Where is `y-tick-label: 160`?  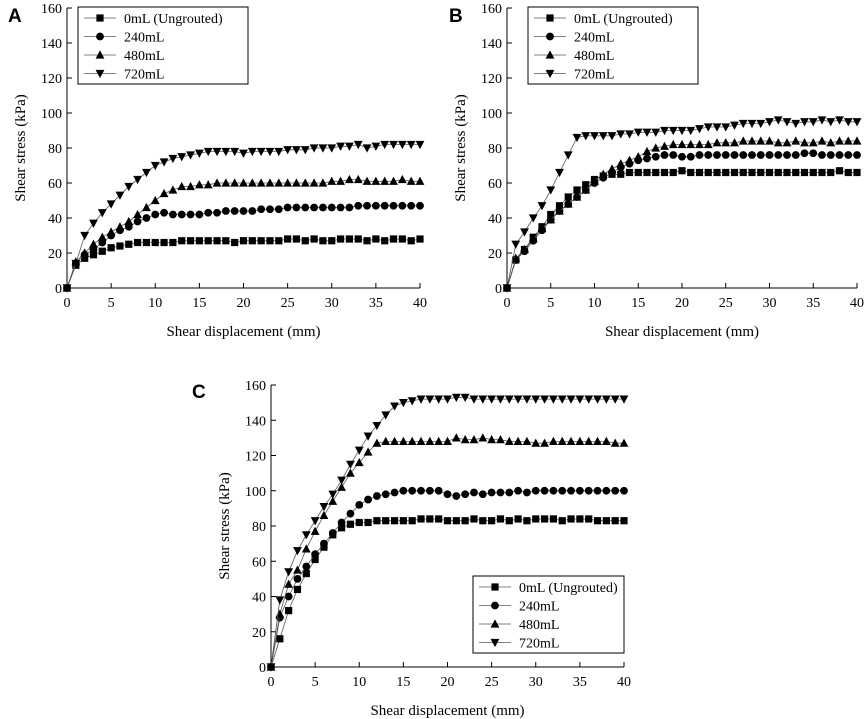 y-tick-label: 160 is located at coordinates (491, 9).